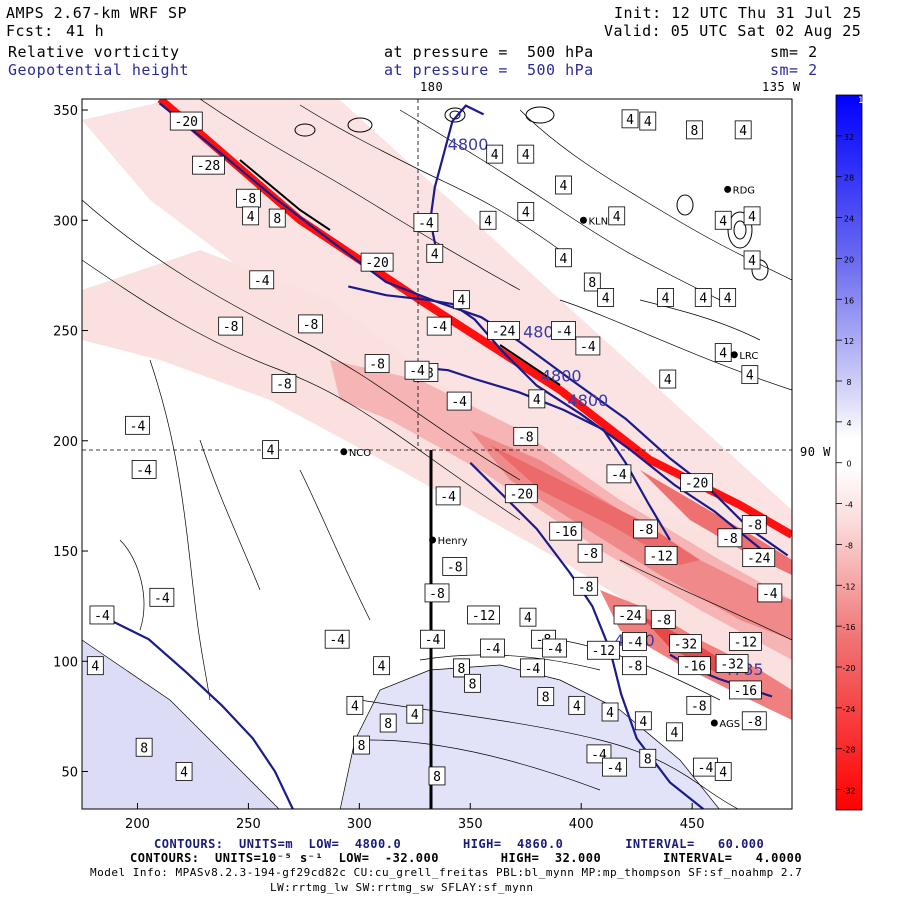 The height and width of the screenshot is (900, 900). What do you see at coordinates (198, 712) in the screenshot?
I see `height-contour` at bounding box center [198, 712].